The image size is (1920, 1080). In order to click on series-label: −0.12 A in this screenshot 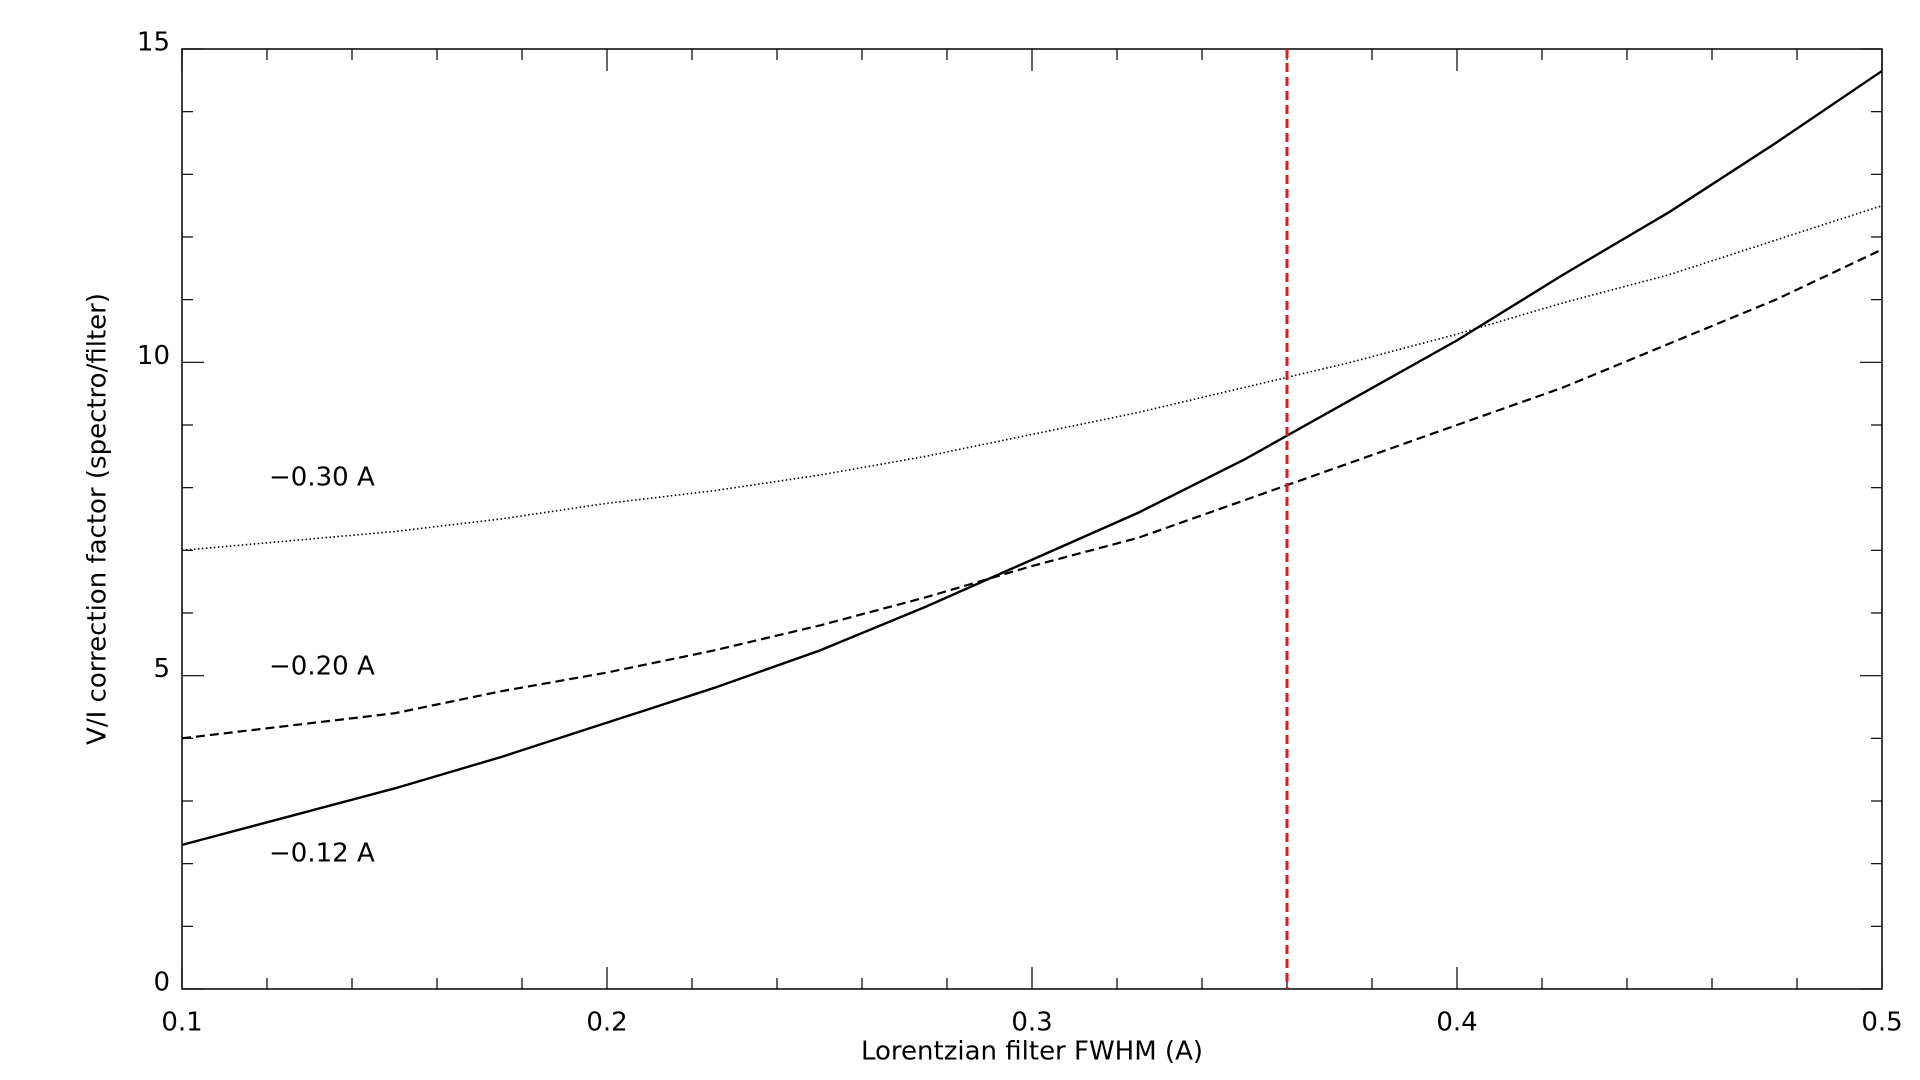, I will do `click(322, 854)`.